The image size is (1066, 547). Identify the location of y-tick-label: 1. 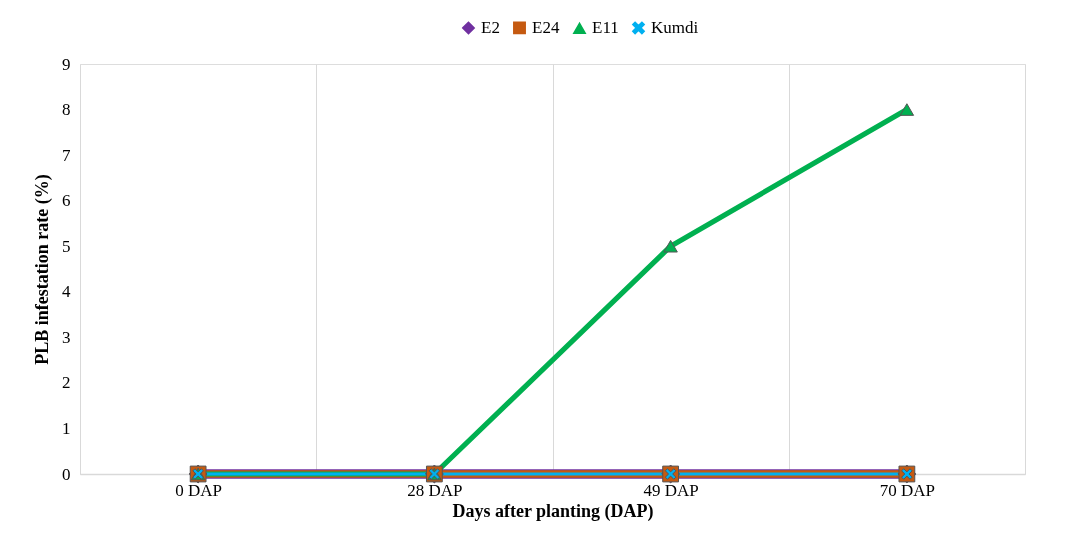
(66, 428).